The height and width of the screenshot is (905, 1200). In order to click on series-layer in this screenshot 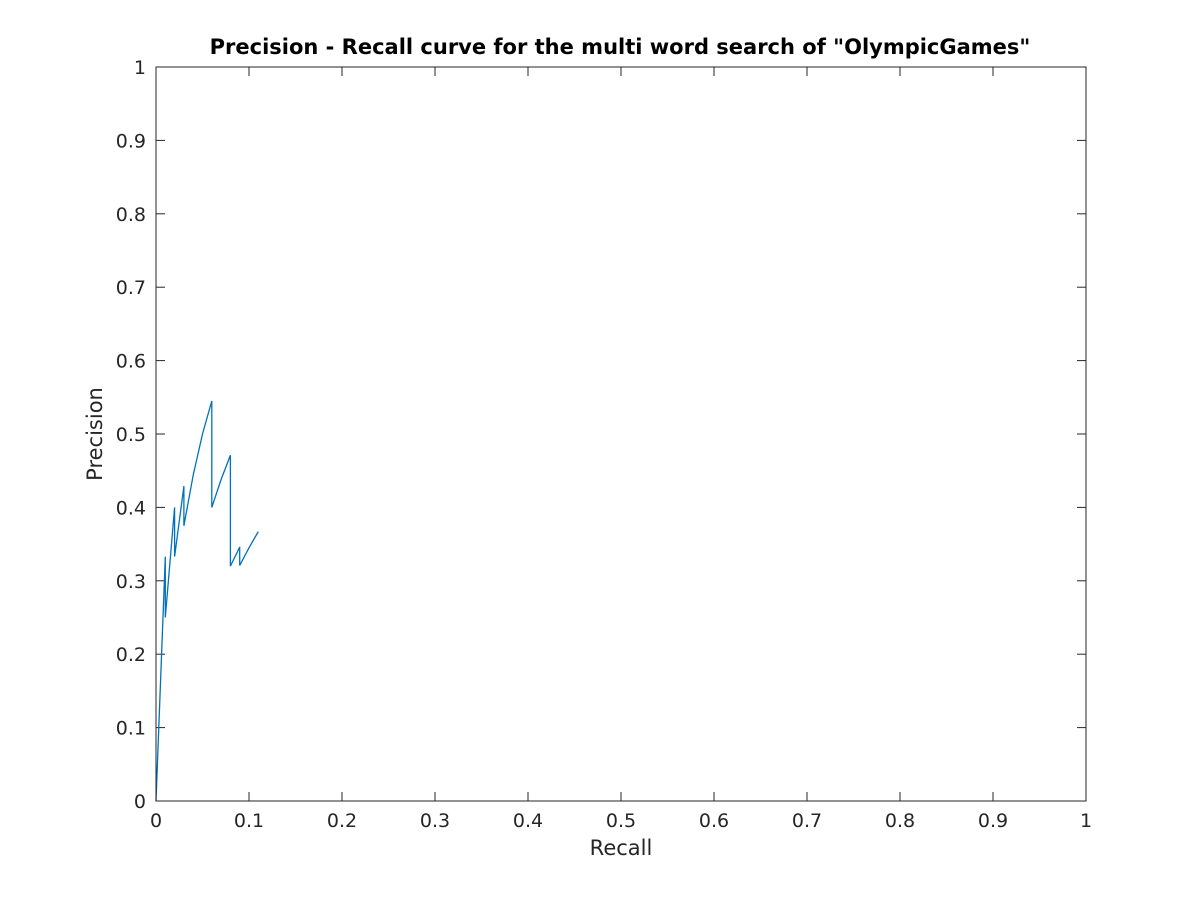, I will do `click(207, 601)`.